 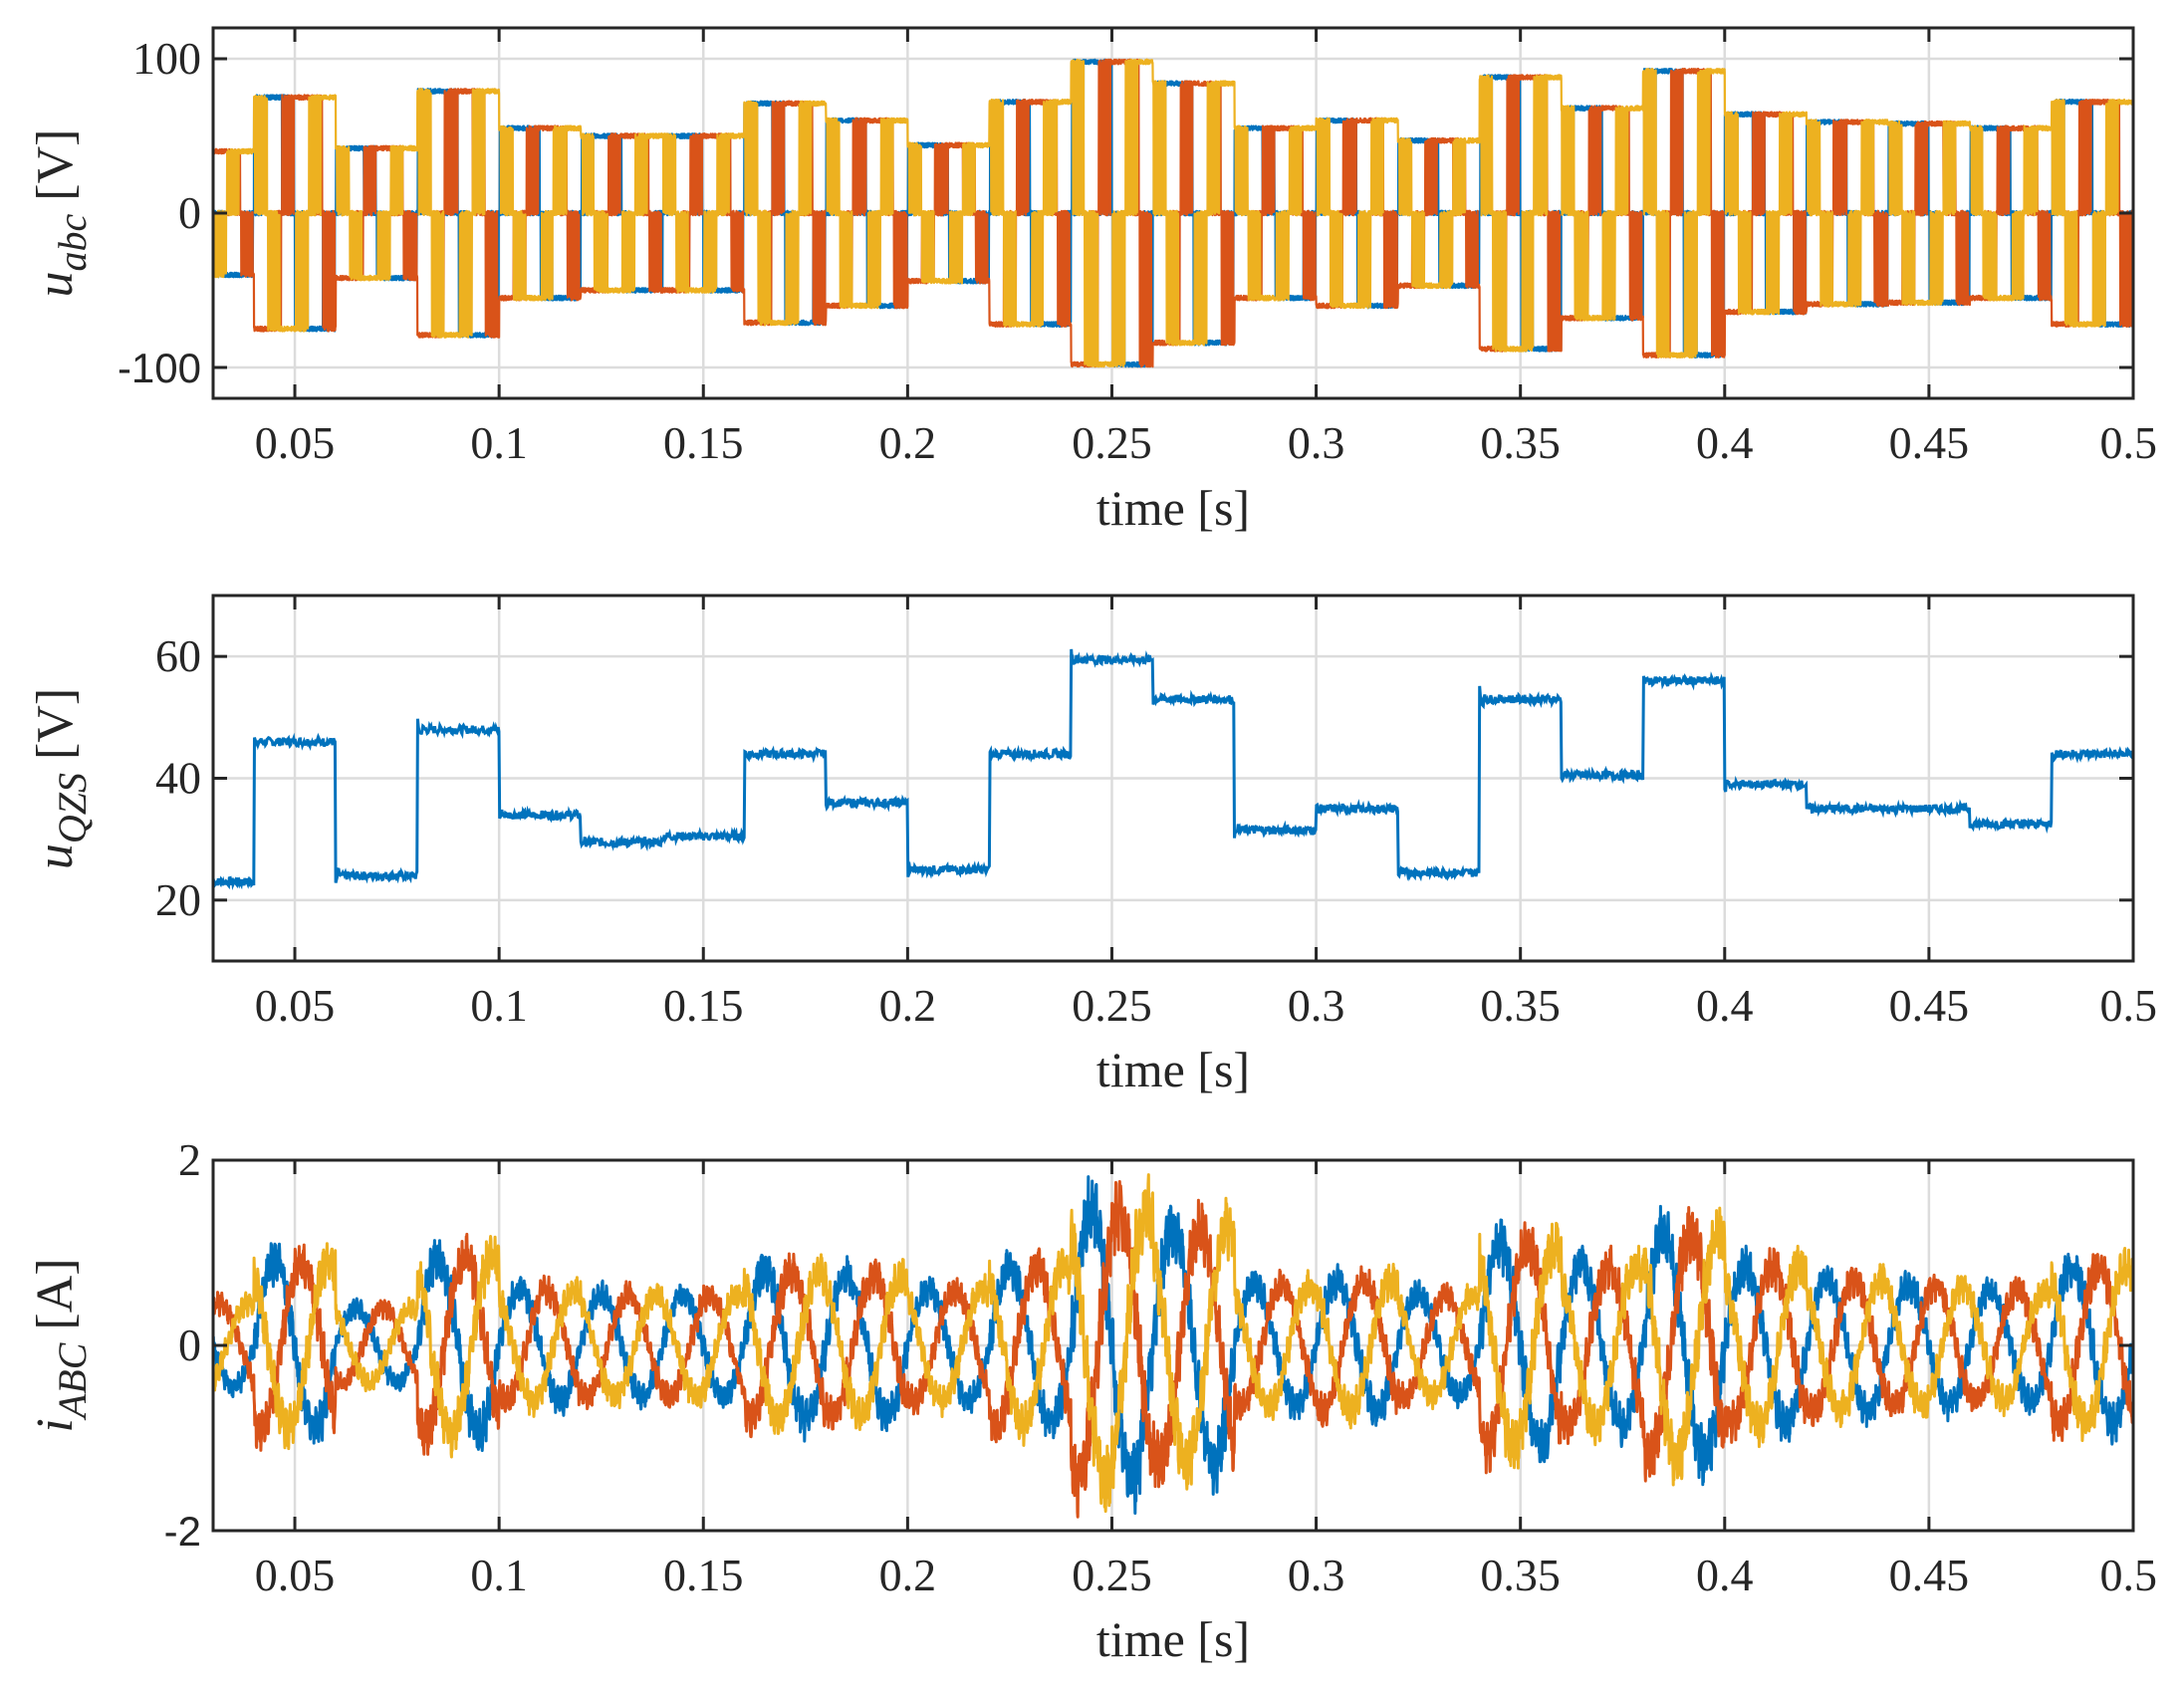 What do you see at coordinates (55, 1425) in the screenshot?
I see `y-label-symbol: i` at bounding box center [55, 1425].